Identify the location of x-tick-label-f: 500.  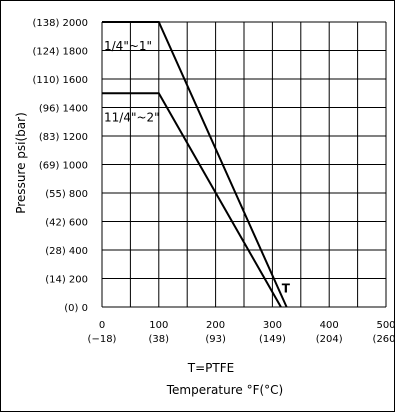
(385, 325).